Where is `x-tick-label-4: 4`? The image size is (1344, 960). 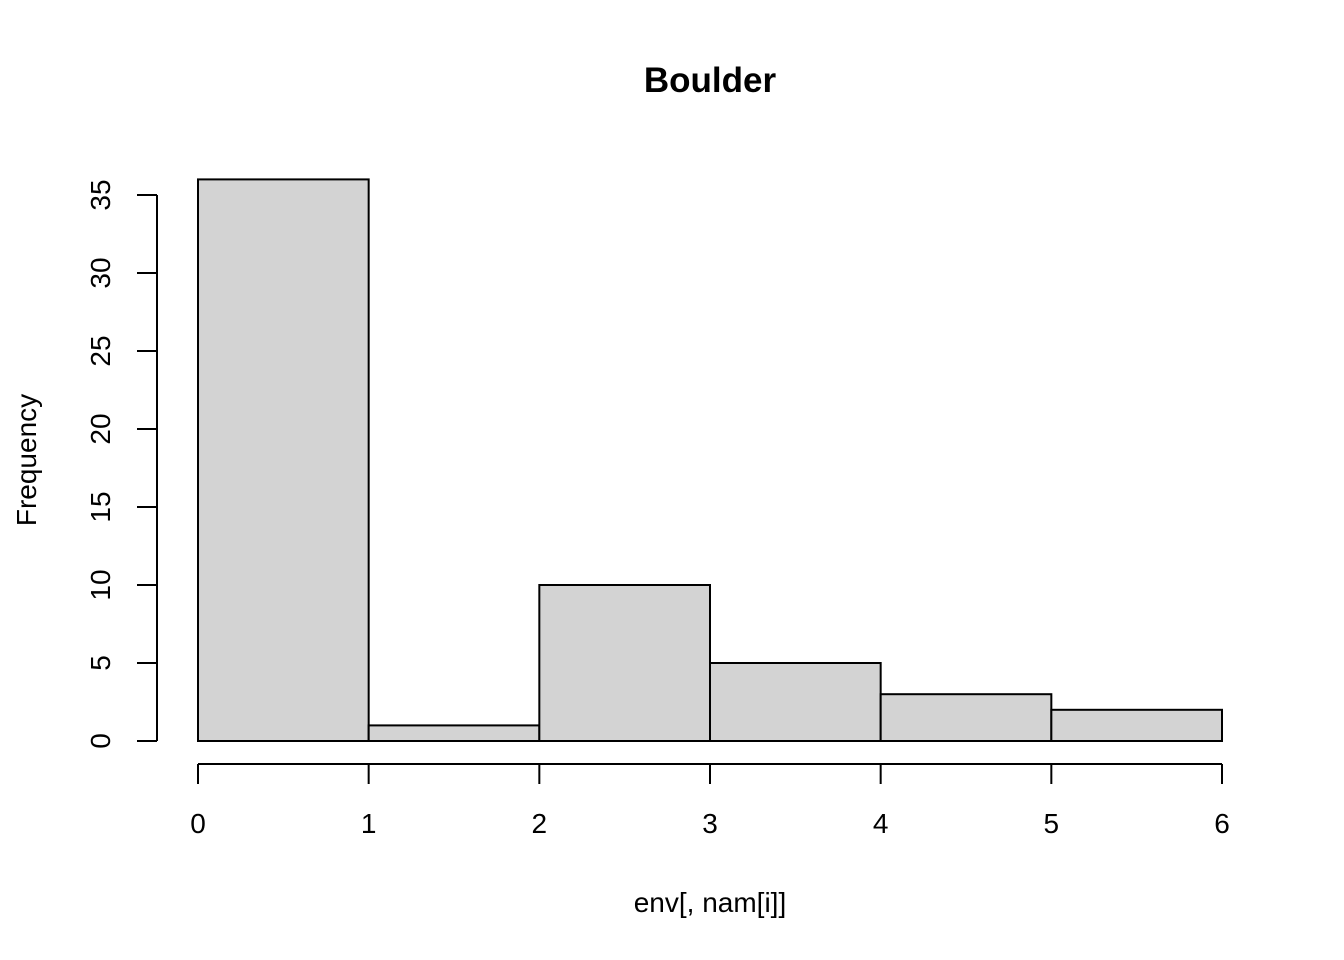 x-tick-label-4: 4 is located at coordinates (881, 823).